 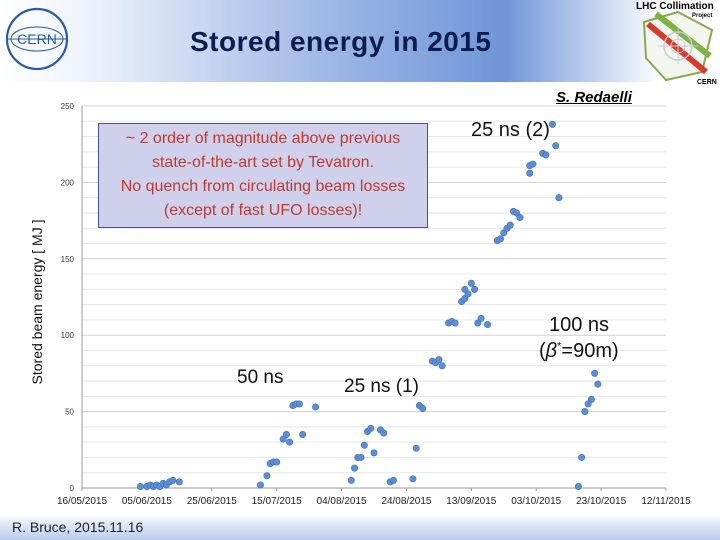 I want to click on footer-credit: R. Bruce, 2015.11.16, so click(x=78, y=527).